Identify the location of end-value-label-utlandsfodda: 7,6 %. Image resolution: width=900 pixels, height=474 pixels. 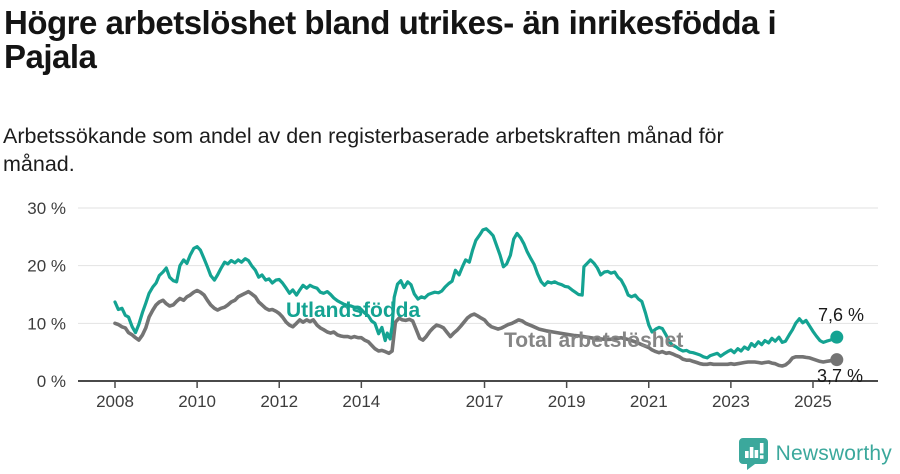
(841, 315).